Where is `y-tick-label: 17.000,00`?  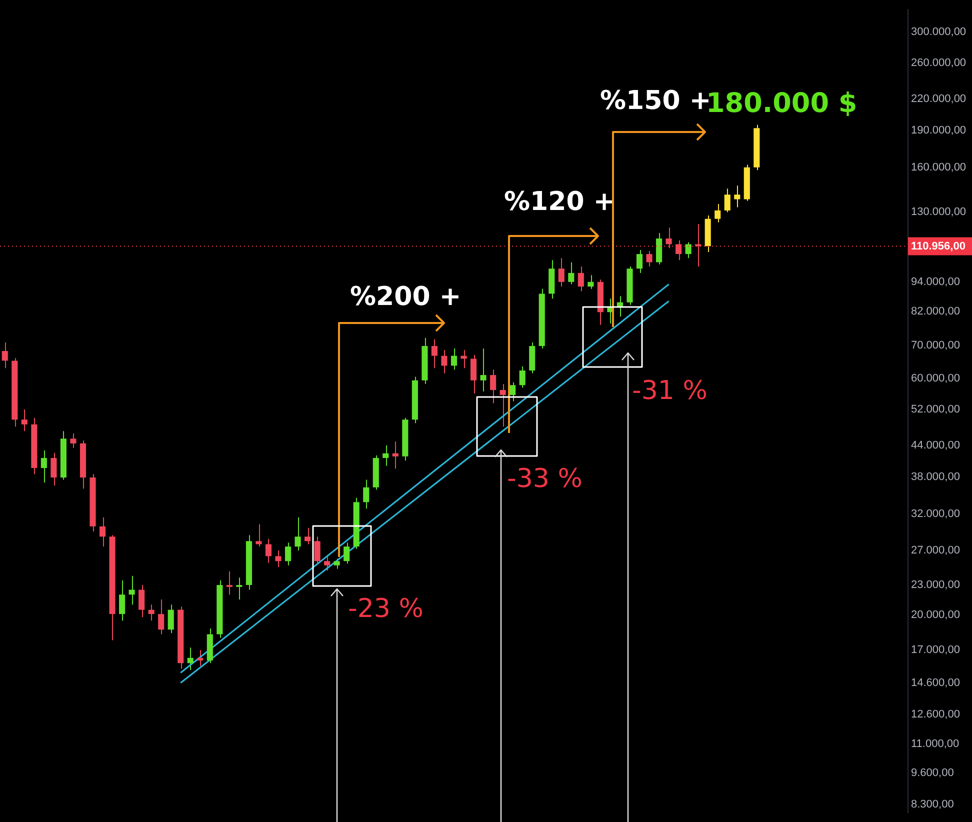 y-tick-label: 17.000,00 is located at coordinates (935, 650).